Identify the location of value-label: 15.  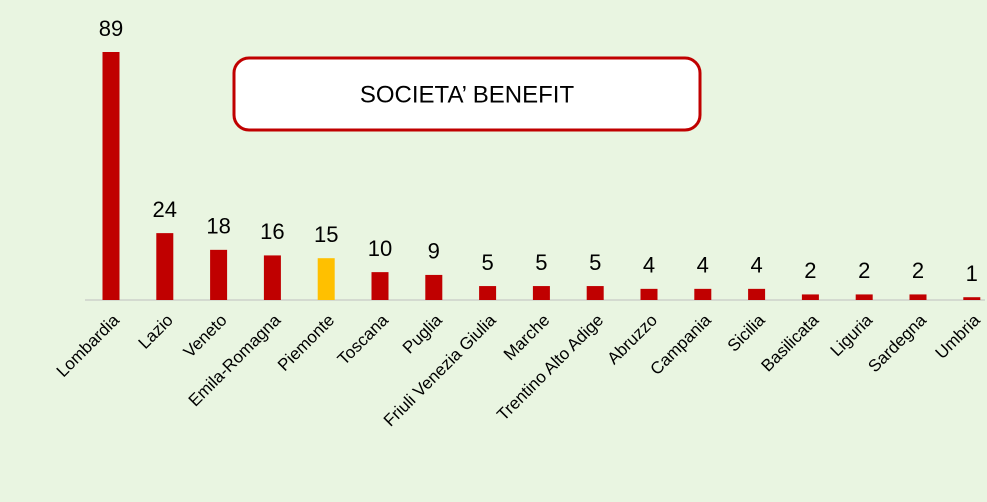
(326, 234).